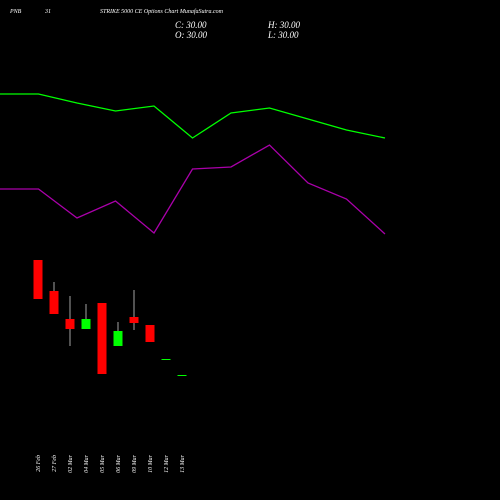  I want to click on open-info: O: 30.00, so click(191, 35).